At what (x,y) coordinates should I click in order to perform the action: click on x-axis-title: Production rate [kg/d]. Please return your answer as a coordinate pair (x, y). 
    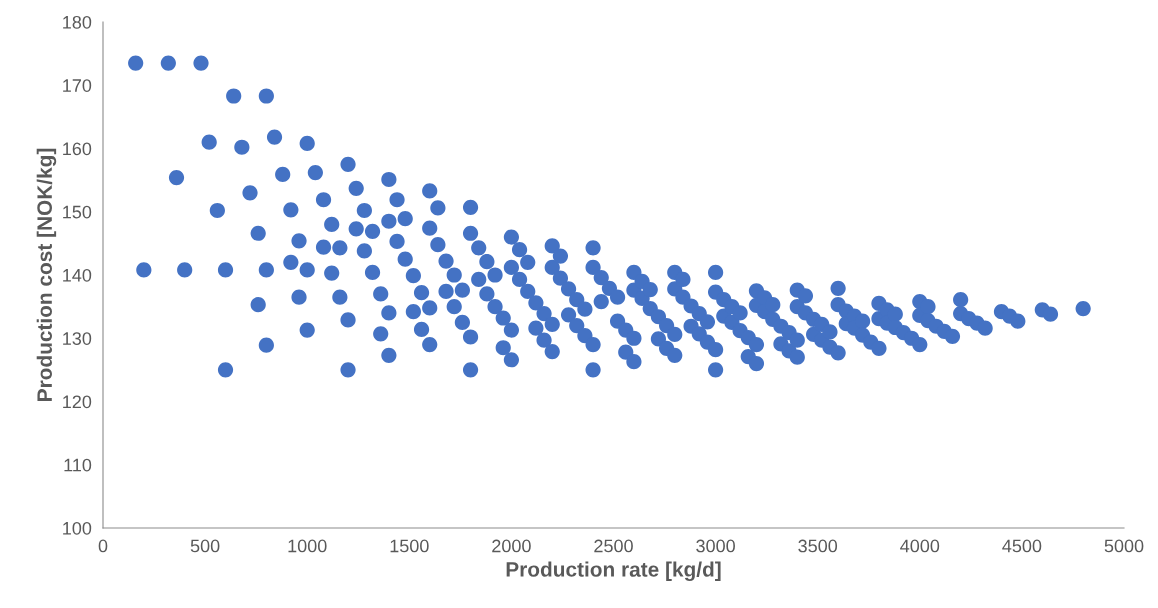
    Looking at the image, I should click on (613, 571).